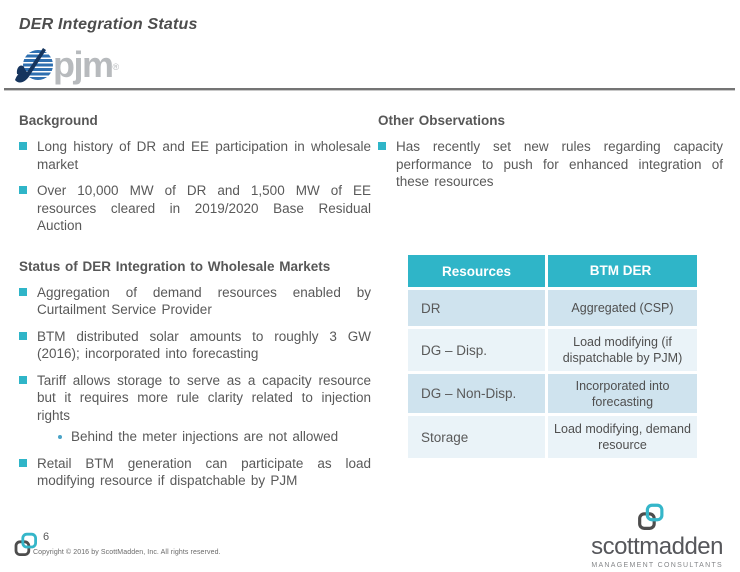  What do you see at coordinates (622, 271) in the screenshot?
I see `table-header-btm-der: BTM DER` at bounding box center [622, 271].